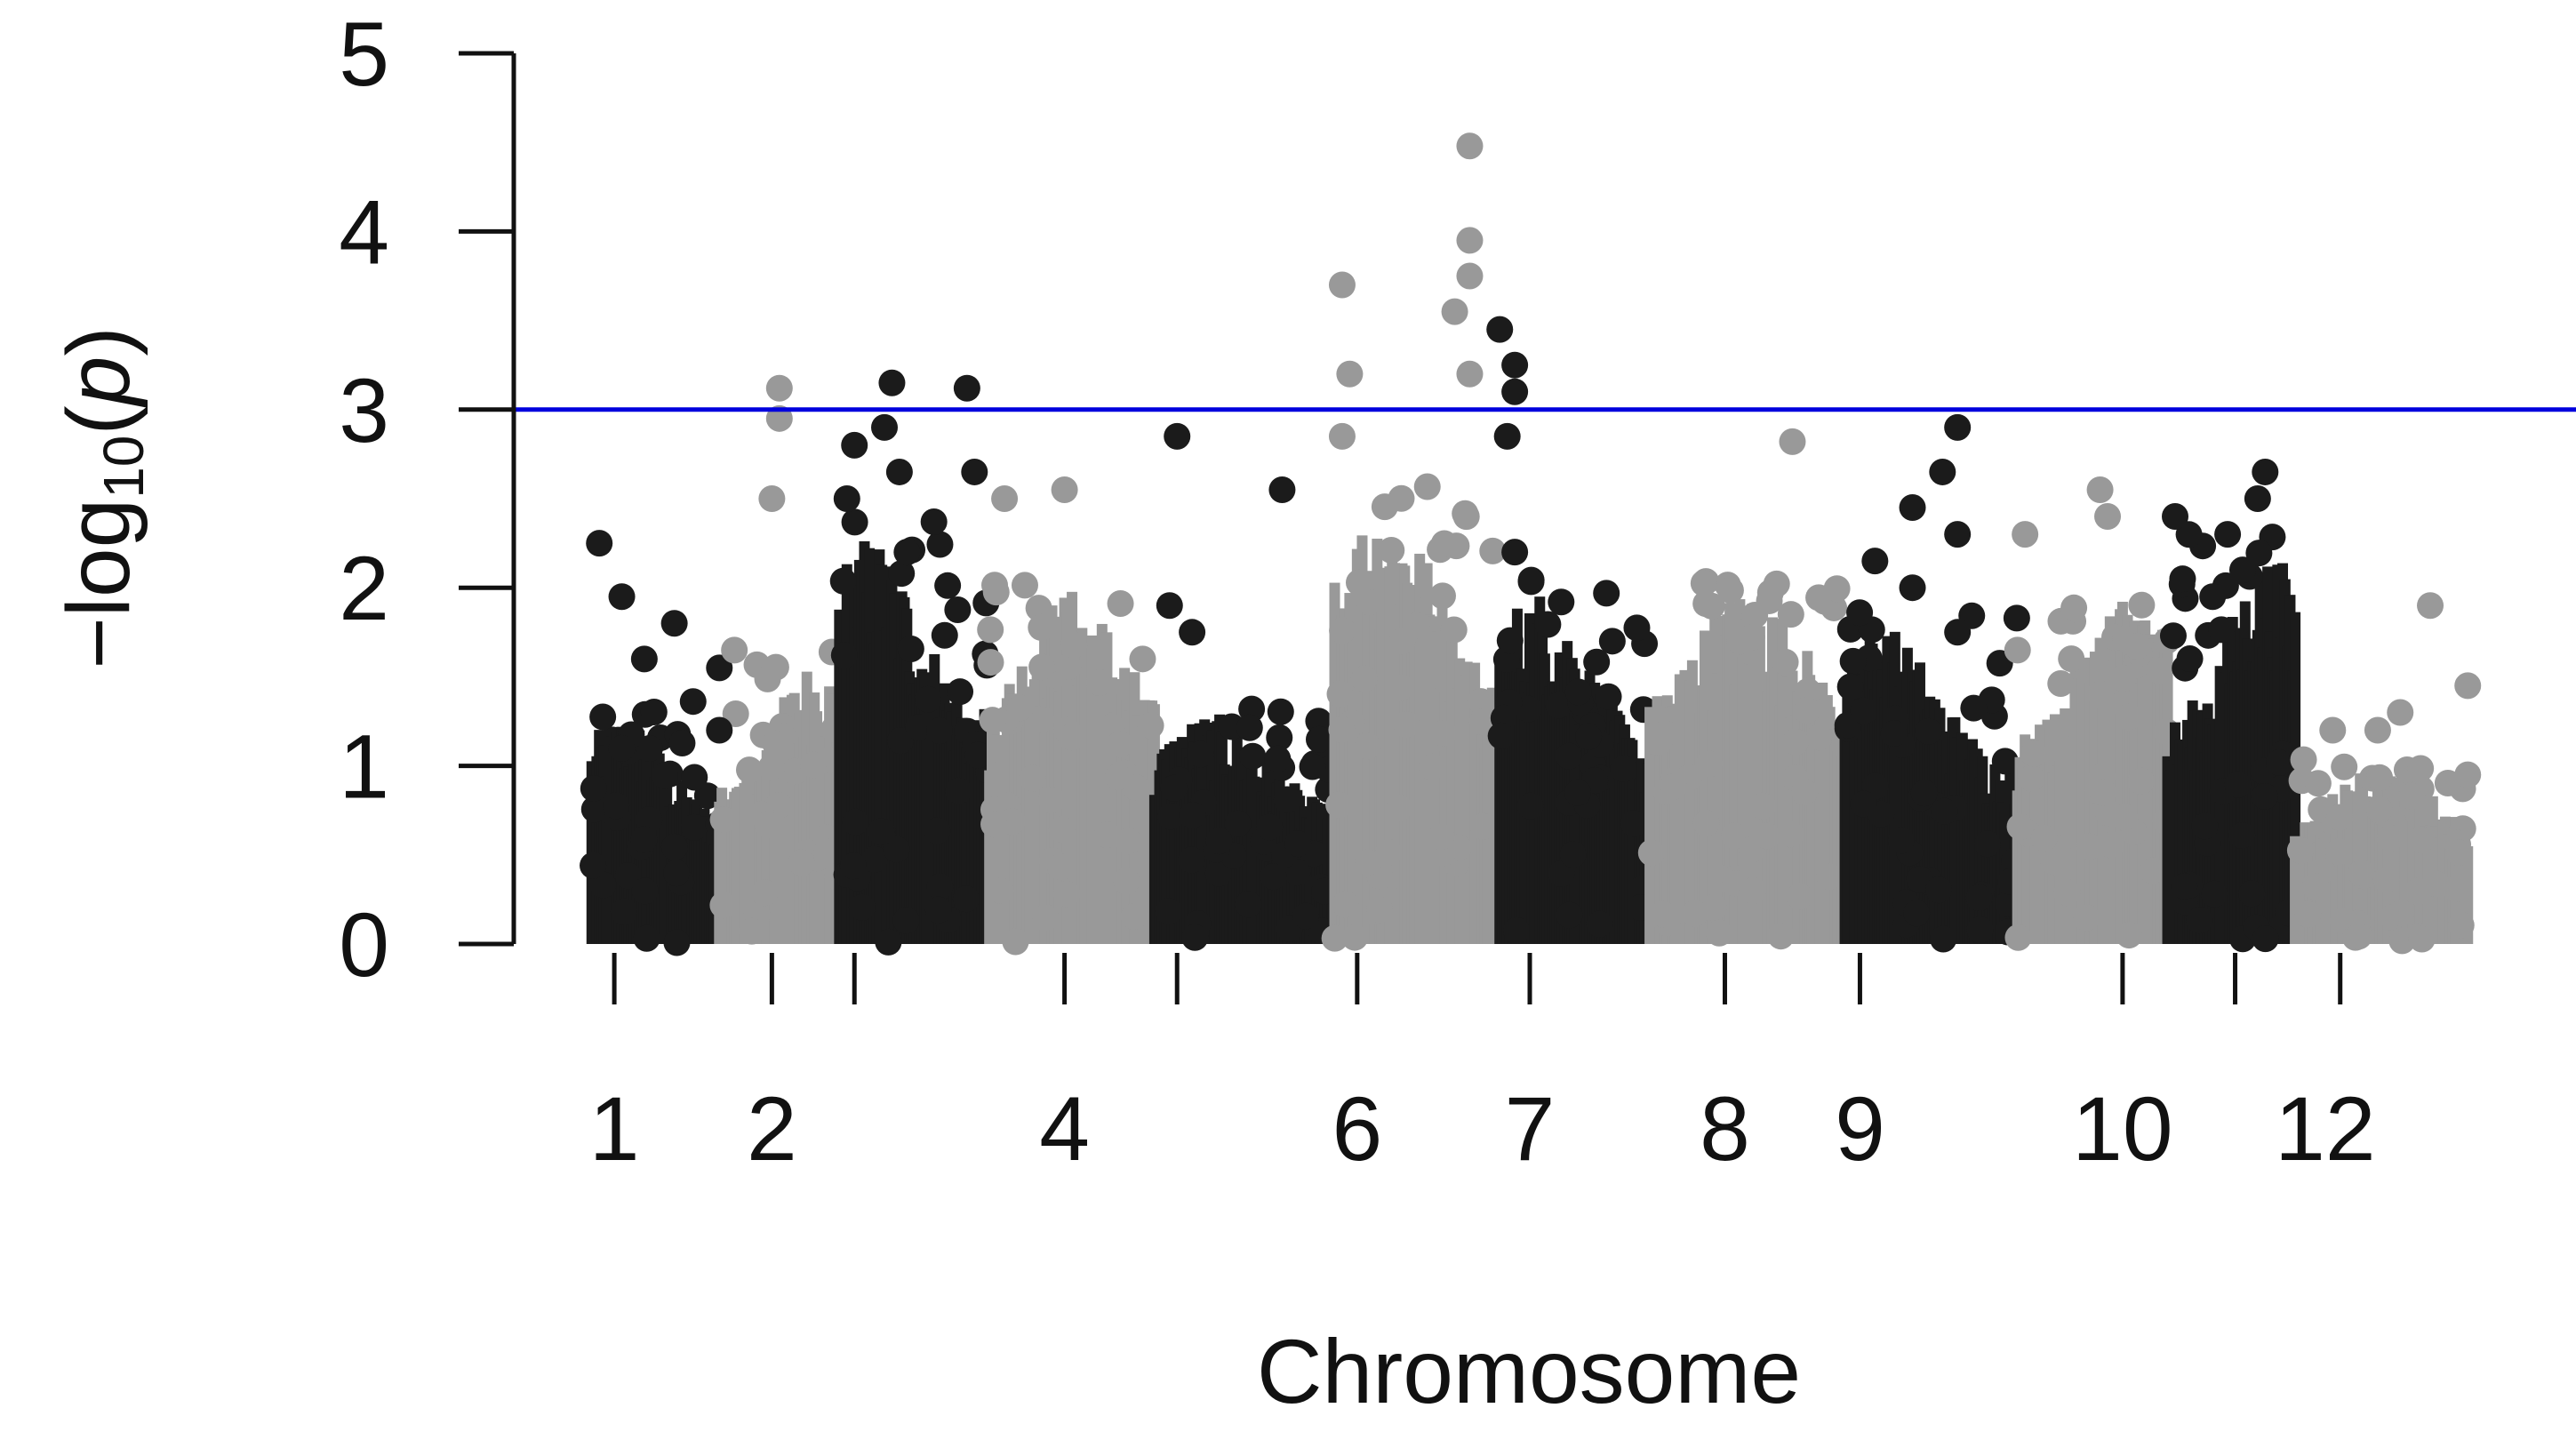 The width and height of the screenshot is (2576, 1432). Describe the element at coordinates (427, 500) in the screenshot. I see `y-axis: 0 1 2 3 4 5` at that location.